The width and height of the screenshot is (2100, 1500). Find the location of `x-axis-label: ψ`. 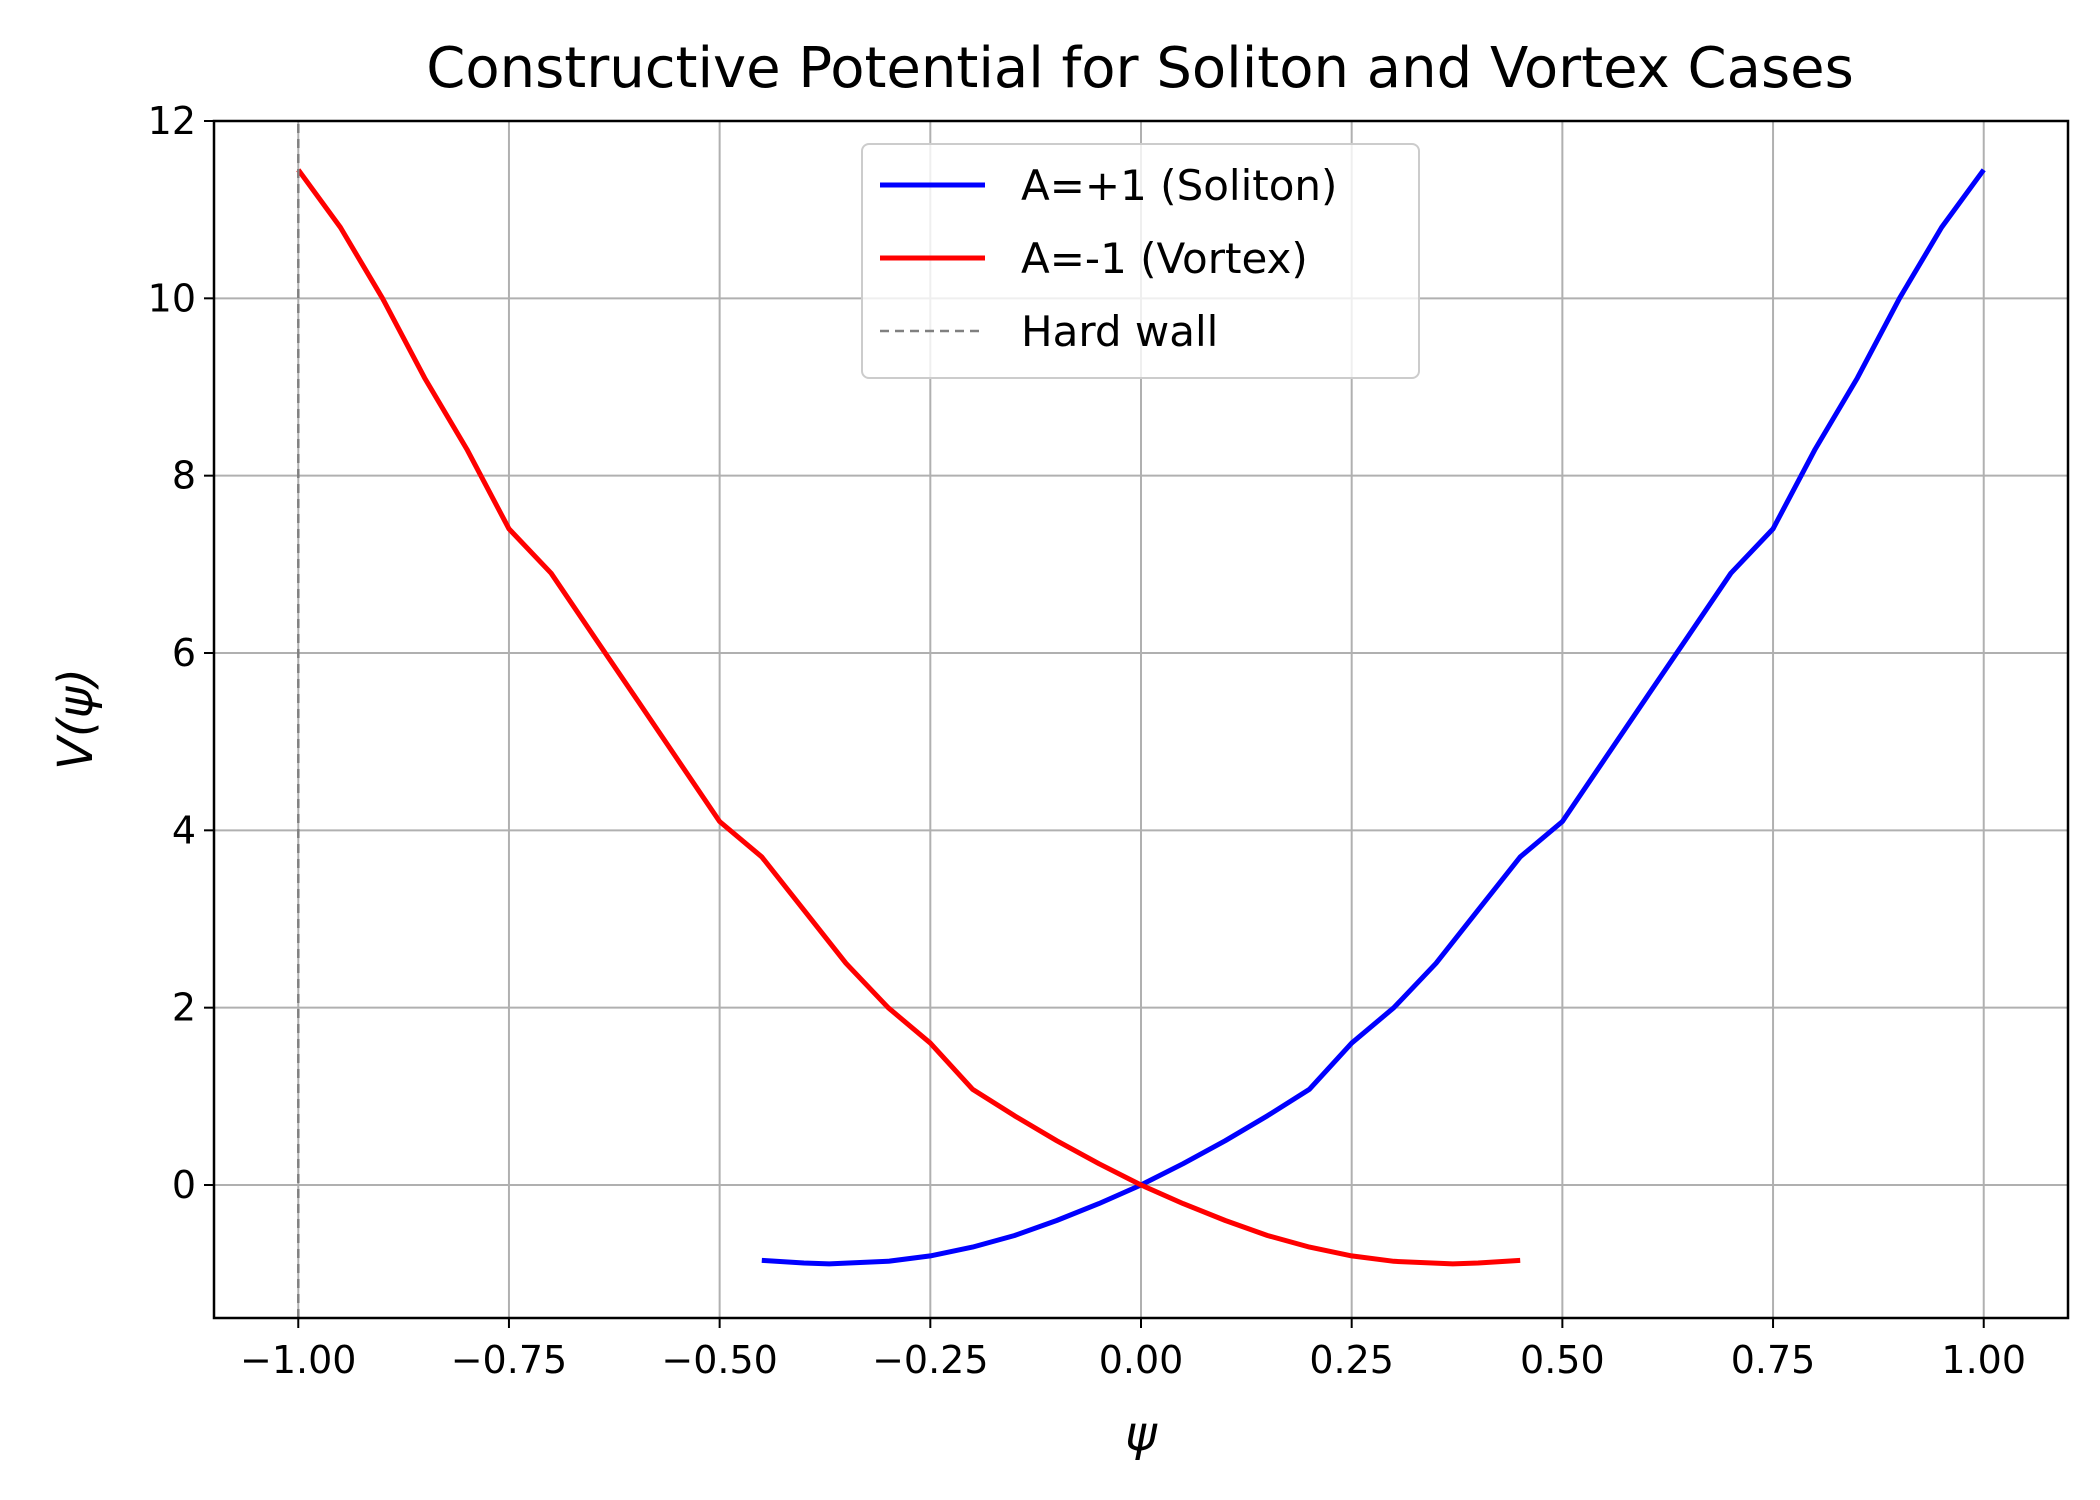

x-axis-label: ψ is located at coordinates (1141, 1434).